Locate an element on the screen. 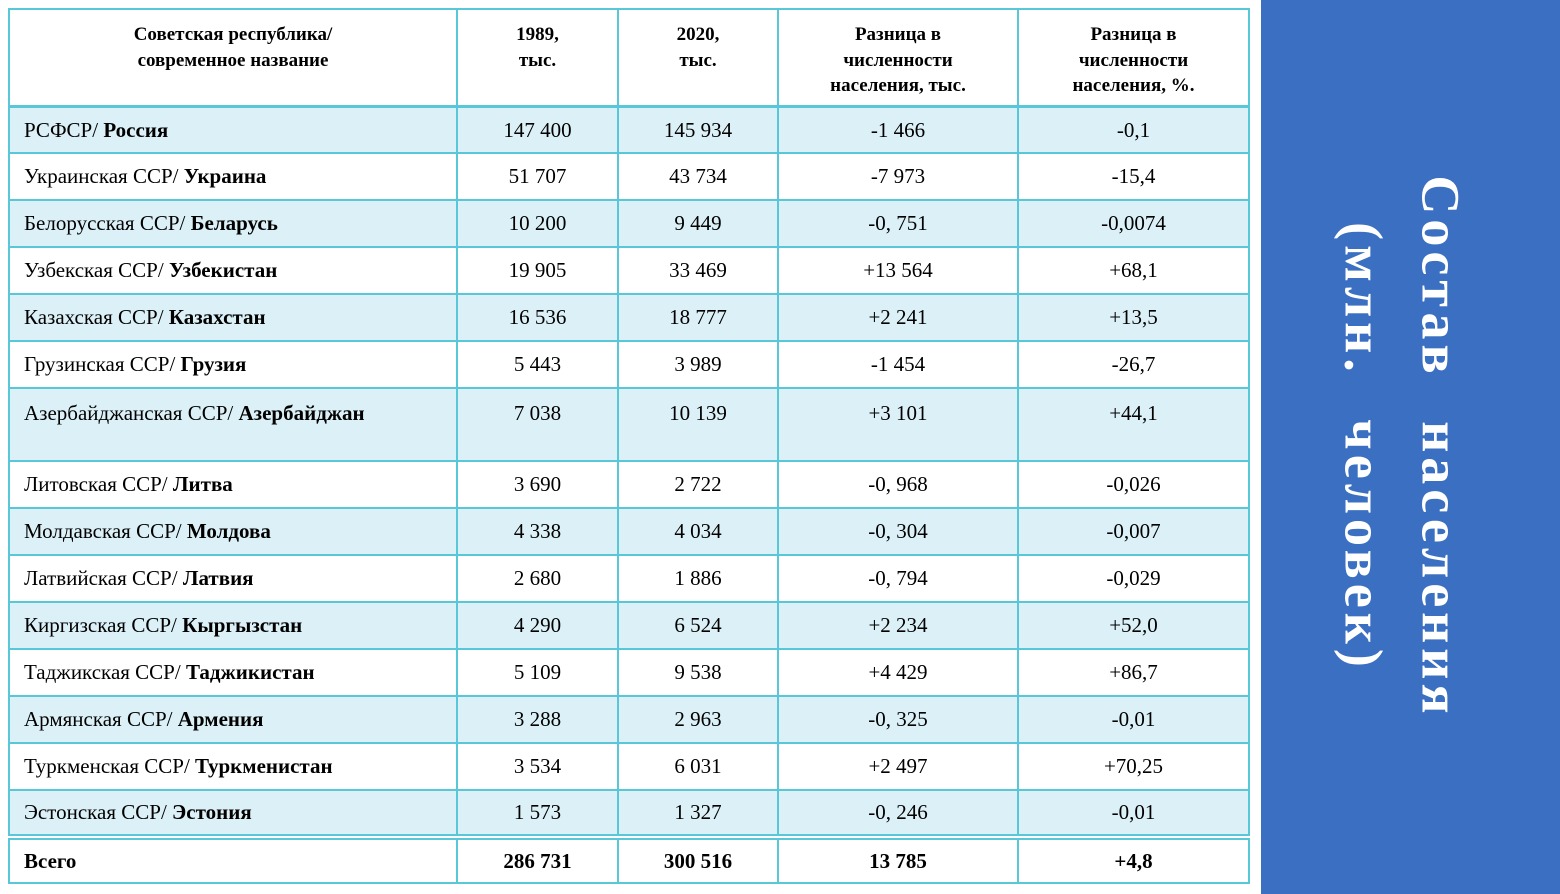  cell-2020: 1 886 is located at coordinates (698, 579).